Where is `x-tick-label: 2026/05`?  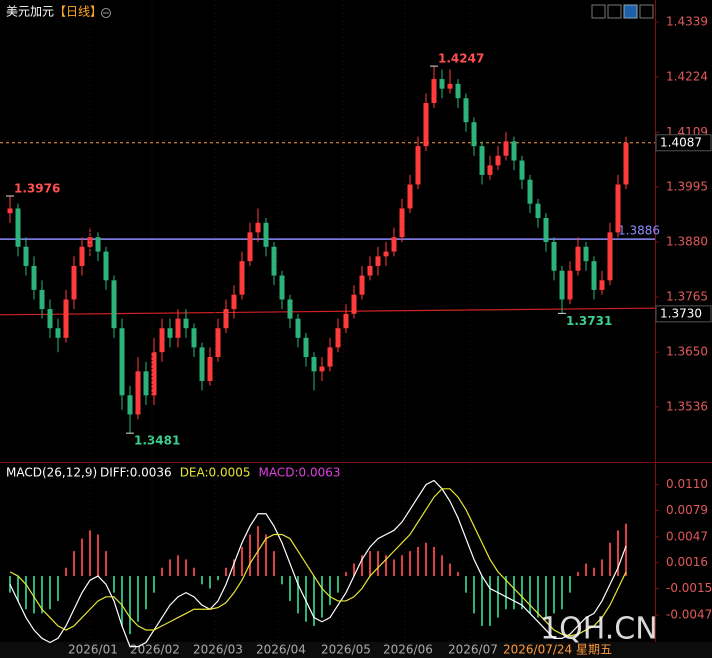
x-tick-label: 2026/05 is located at coordinates (346, 650).